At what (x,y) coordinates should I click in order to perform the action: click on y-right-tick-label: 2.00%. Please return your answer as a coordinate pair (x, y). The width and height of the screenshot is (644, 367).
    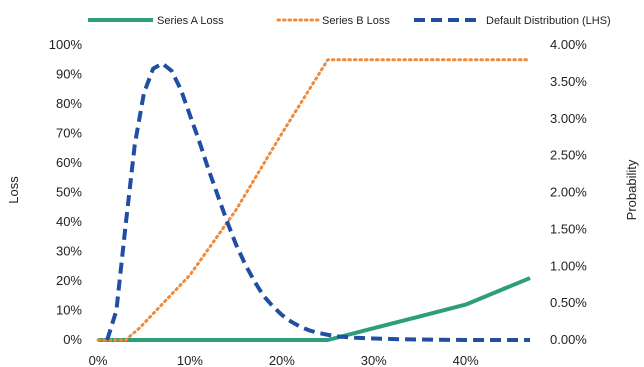
    Looking at the image, I should click on (568, 192).